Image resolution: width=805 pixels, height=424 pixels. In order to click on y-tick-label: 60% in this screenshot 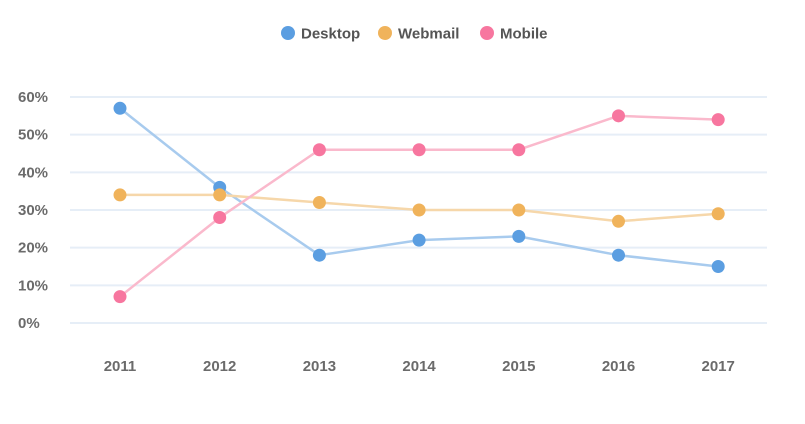, I will do `click(33, 97)`.